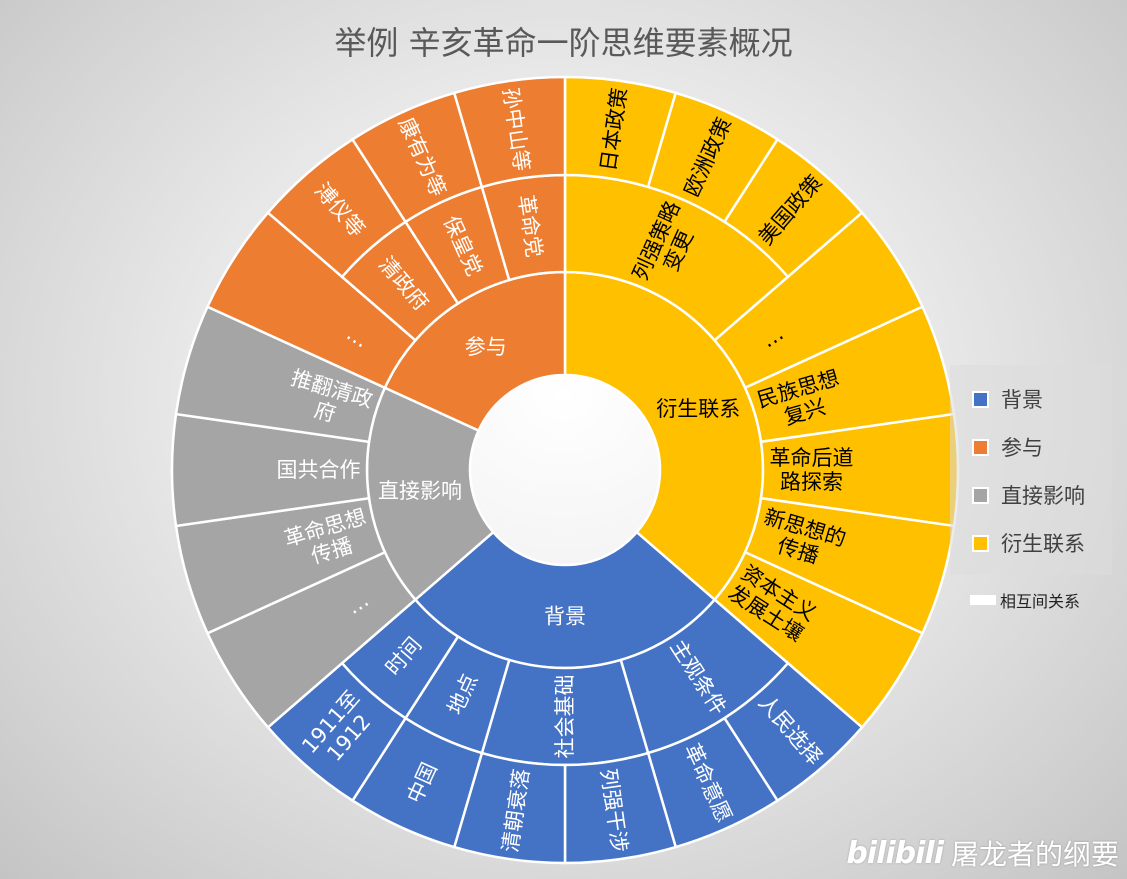  I want to click on sector-孙中山等, so click(509, 132).